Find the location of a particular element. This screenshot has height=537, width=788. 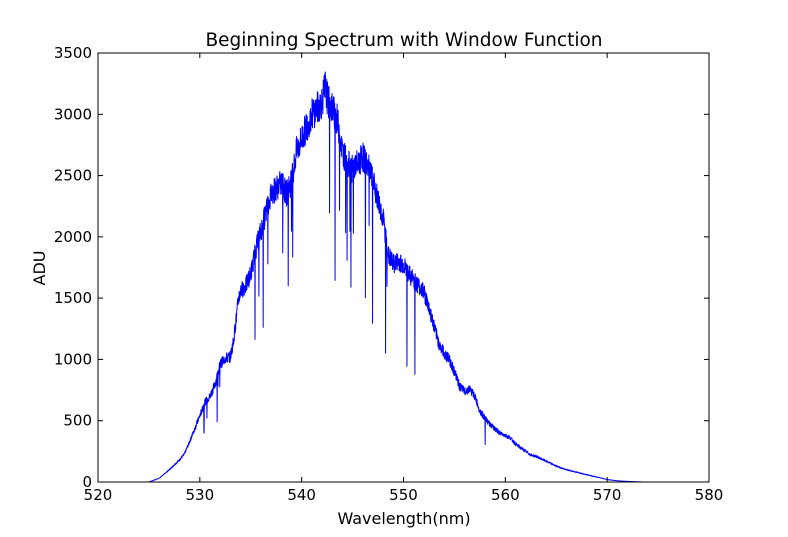

x-tick-label: 560 is located at coordinates (505, 495).